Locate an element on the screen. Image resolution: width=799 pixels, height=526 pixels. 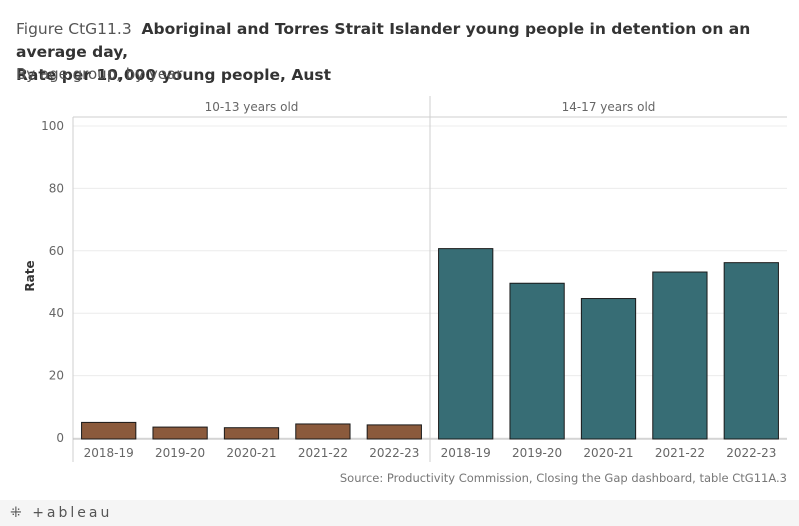
y-tick-label: 100 is located at coordinates (52, 126).